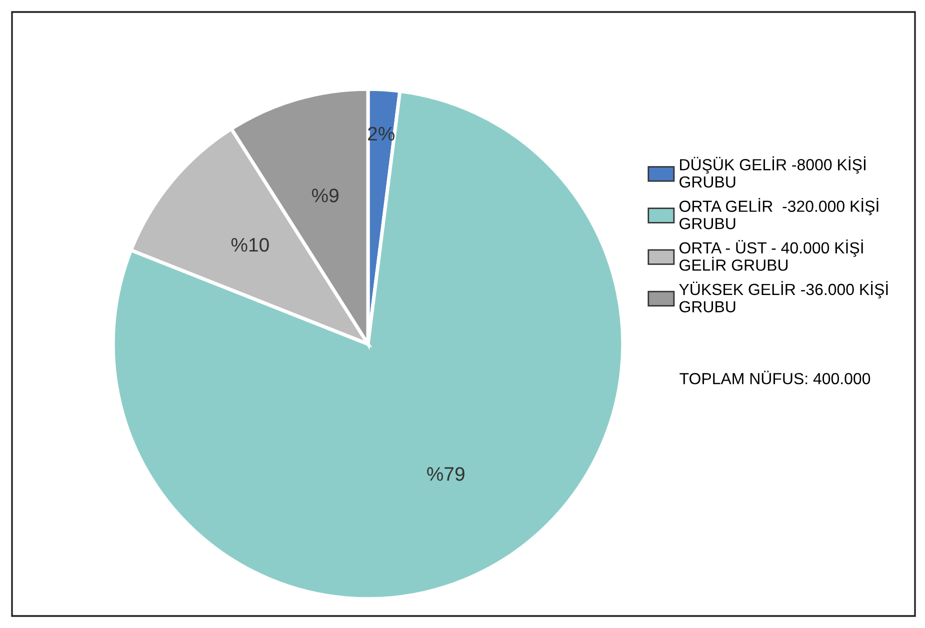  I want to click on data-label: %10, so click(250, 245).